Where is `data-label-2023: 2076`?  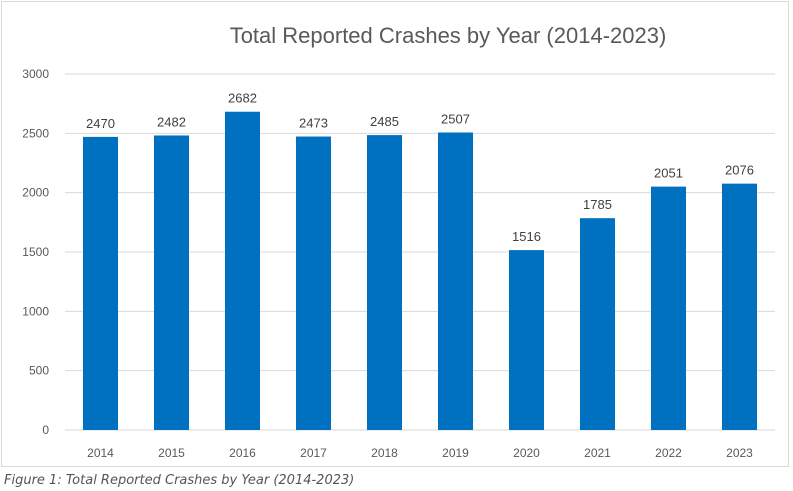 data-label-2023: 2076 is located at coordinates (739, 170).